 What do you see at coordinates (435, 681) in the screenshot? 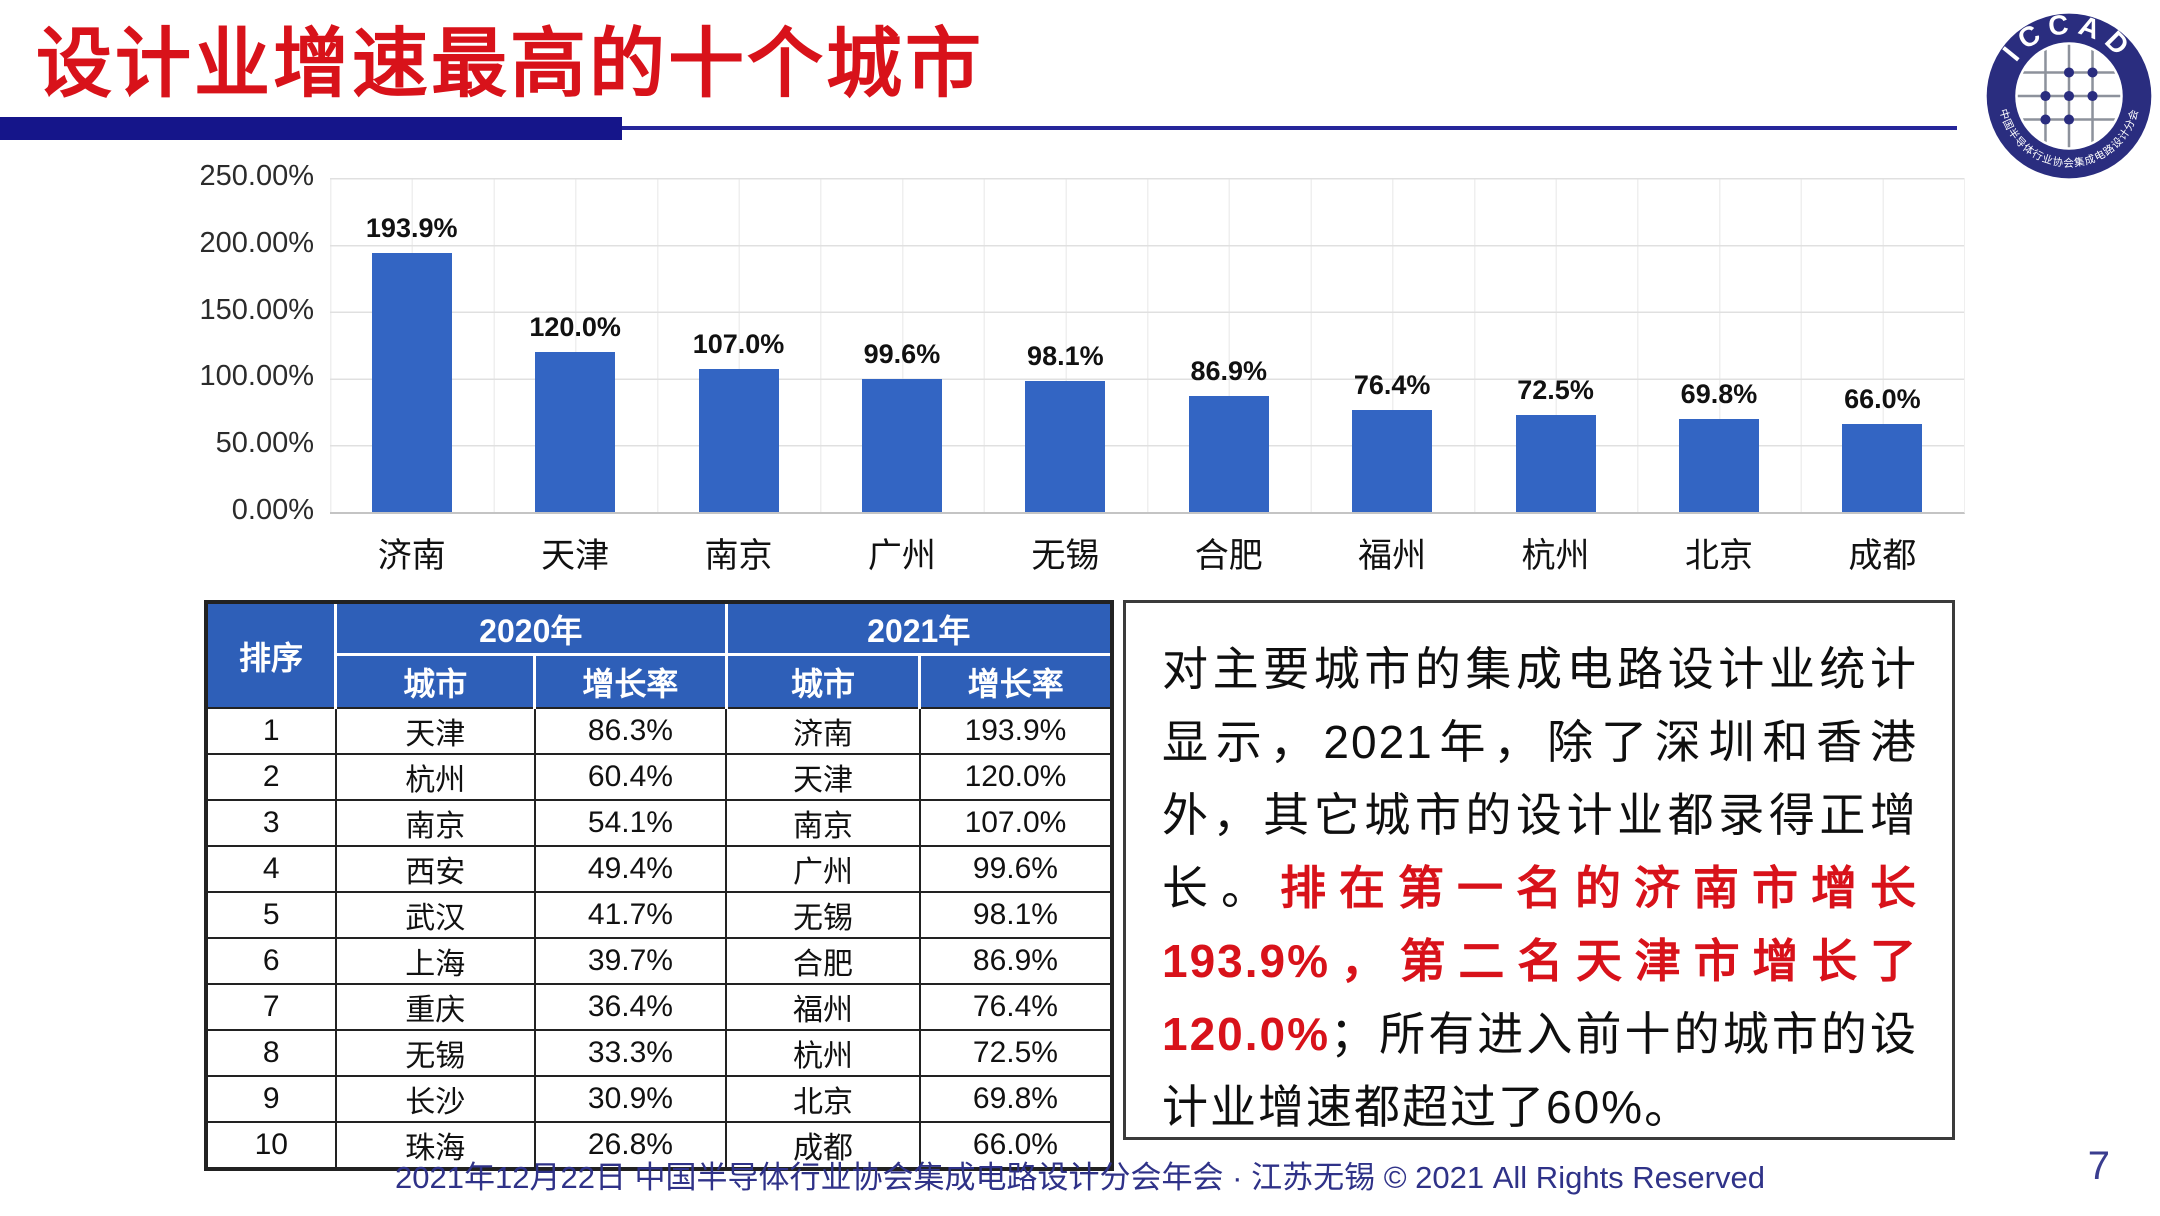
I see `header-city-2020: 城市` at bounding box center [435, 681].